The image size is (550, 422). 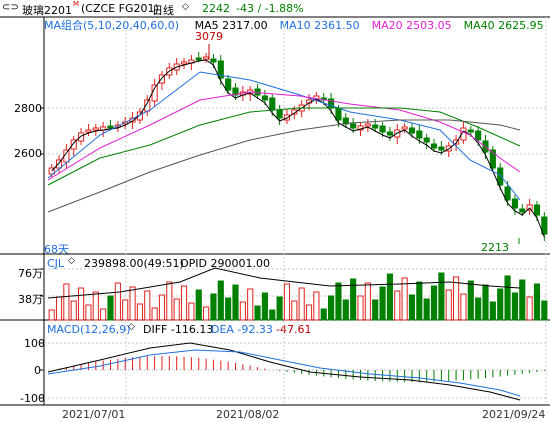 I want to click on period-selector: 日线, so click(x=163, y=10).